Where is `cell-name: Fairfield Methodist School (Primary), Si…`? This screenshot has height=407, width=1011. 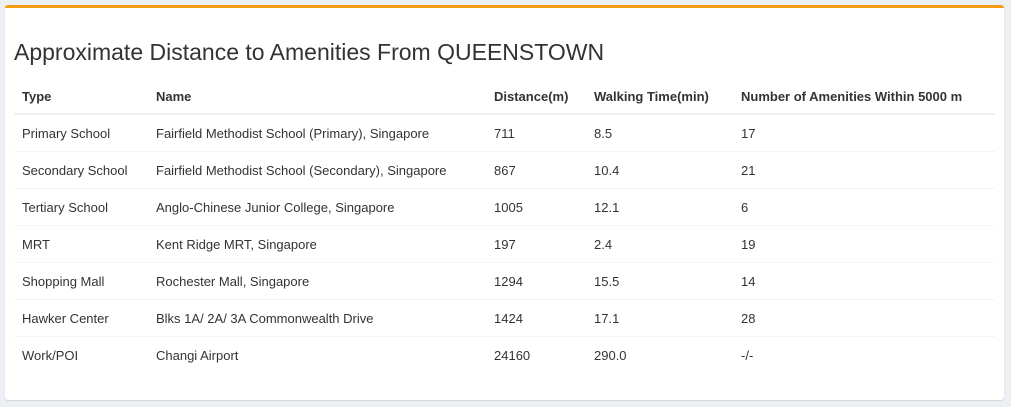
cell-name: Fairfield Methodist School (Primary), Si… is located at coordinates (293, 133).